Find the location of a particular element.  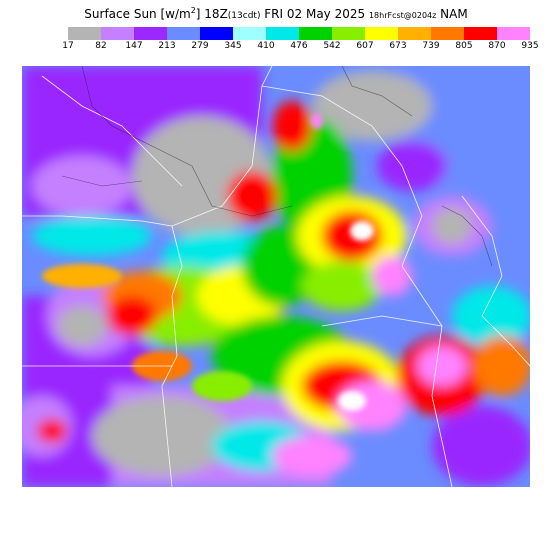

legend-label: 147 is located at coordinates (134, 46).